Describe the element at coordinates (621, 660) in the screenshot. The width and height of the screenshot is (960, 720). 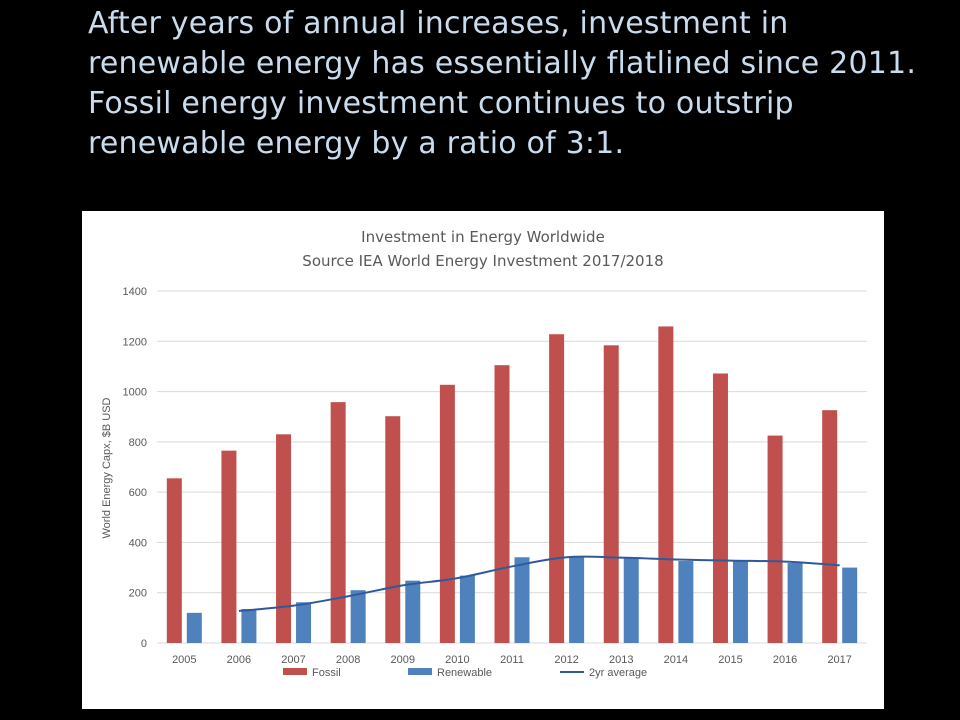
I see `x-tick-label: 2013` at that location.